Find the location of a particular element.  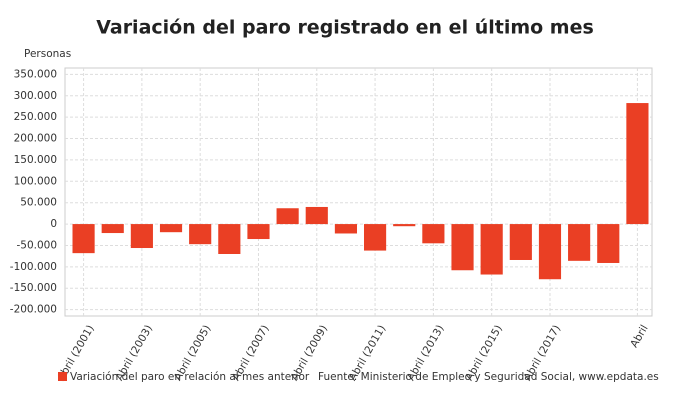

y-tick-label: 200.000 is located at coordinates (35, 139).